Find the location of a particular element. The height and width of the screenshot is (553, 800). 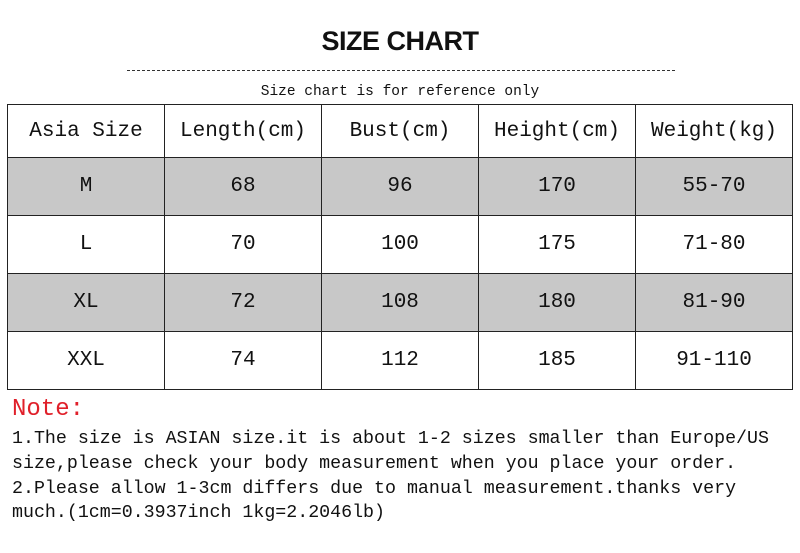

table-cell: 100 is located at coordinates (400, 244).